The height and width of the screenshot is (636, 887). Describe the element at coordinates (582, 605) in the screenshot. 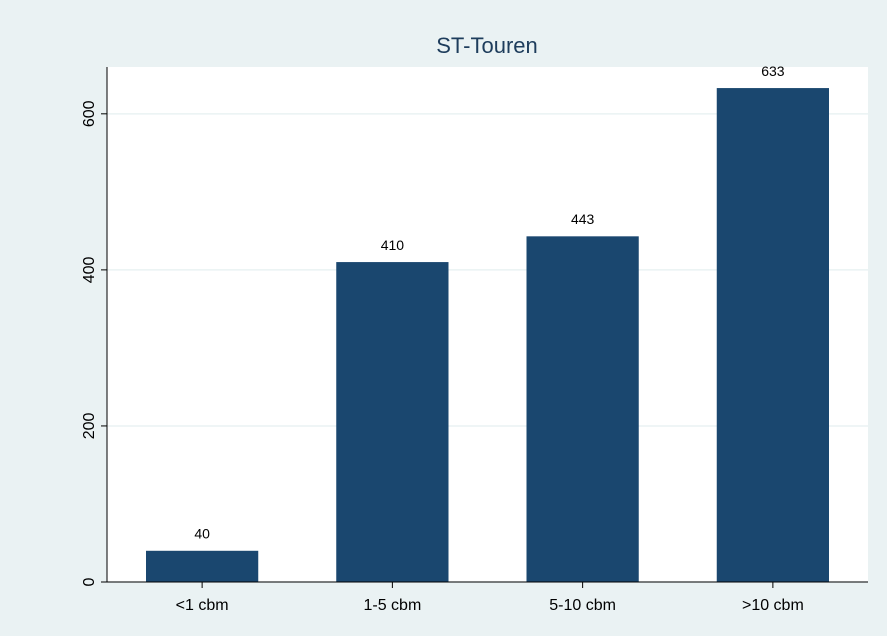

I see `x-tick-label: 5-10 cbm` at that location.